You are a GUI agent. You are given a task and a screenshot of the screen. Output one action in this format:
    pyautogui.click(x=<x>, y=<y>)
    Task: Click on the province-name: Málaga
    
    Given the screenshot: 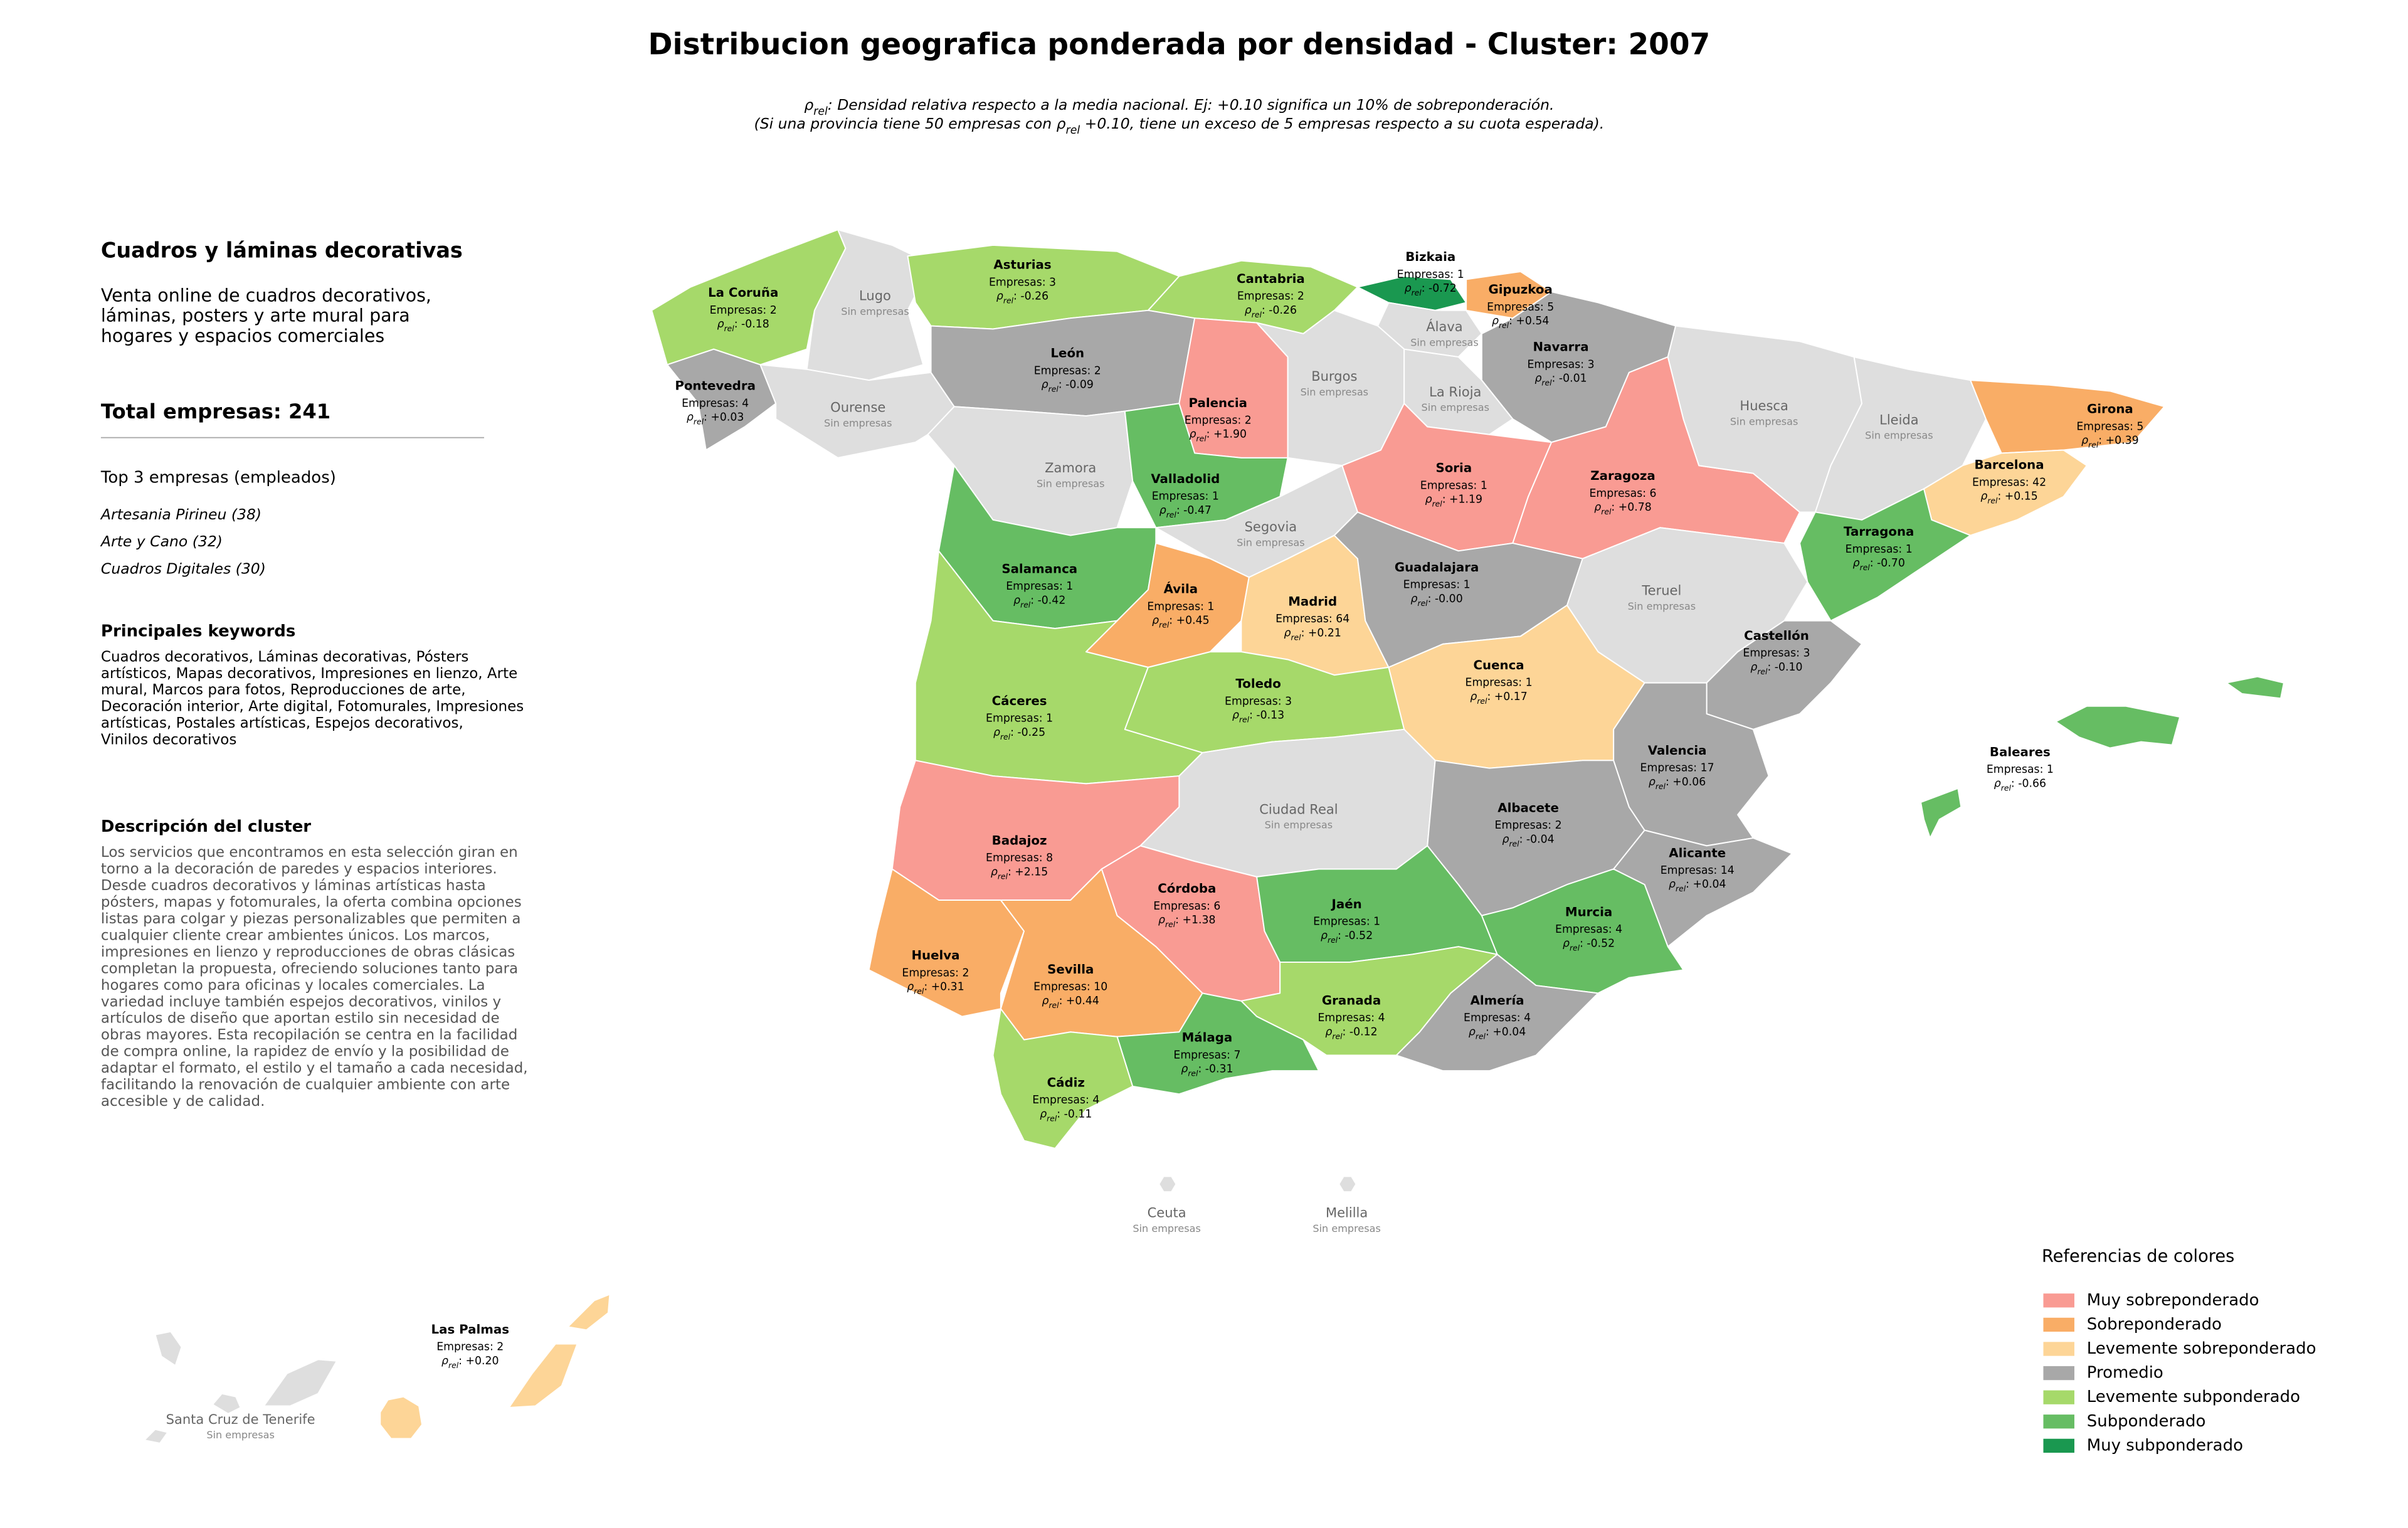 What is the action you would take?
    pyautogui.click(x=1207, y=1038)
    